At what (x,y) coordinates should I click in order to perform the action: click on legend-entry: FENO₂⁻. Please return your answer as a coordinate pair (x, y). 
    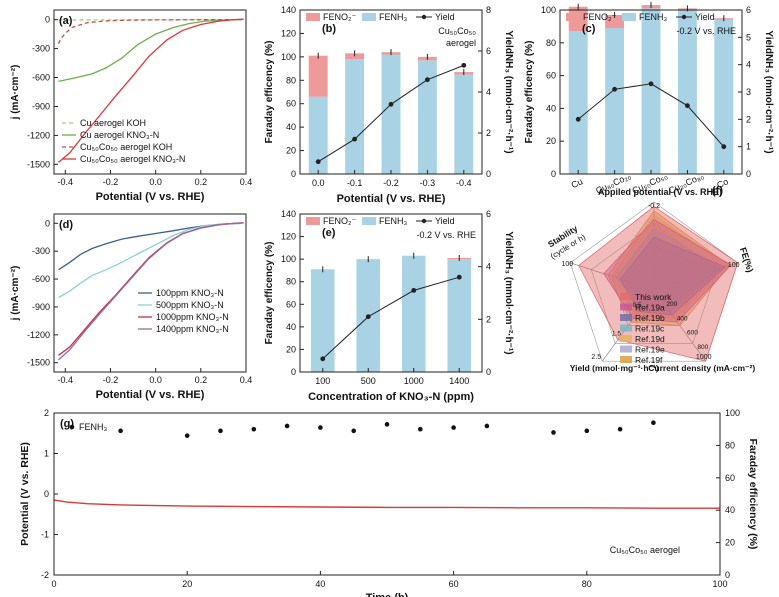
    Looking at the image, I should click on (339, 17).